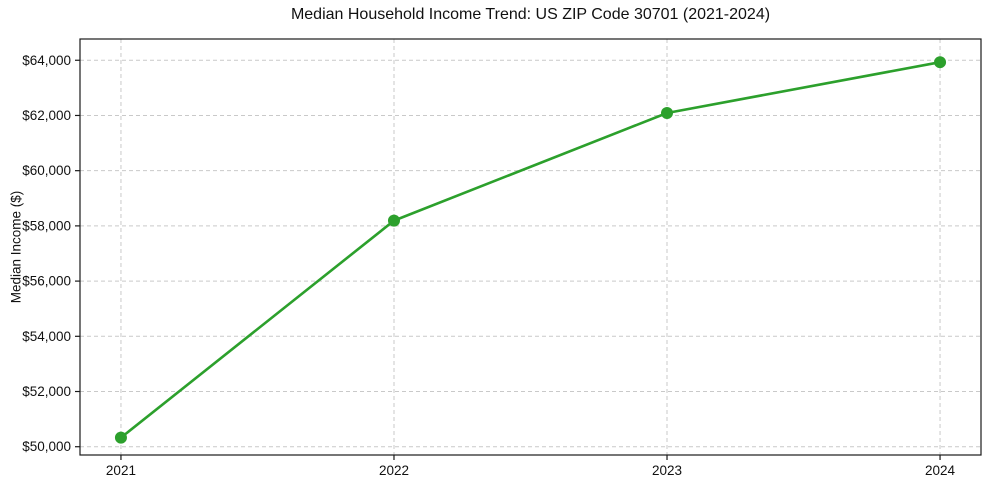 The width and height of the screenshot is (989, 490). Describe the element at coordinates (667, 470) in the screenshot. I see `x-tick-label: 2023` at that location.